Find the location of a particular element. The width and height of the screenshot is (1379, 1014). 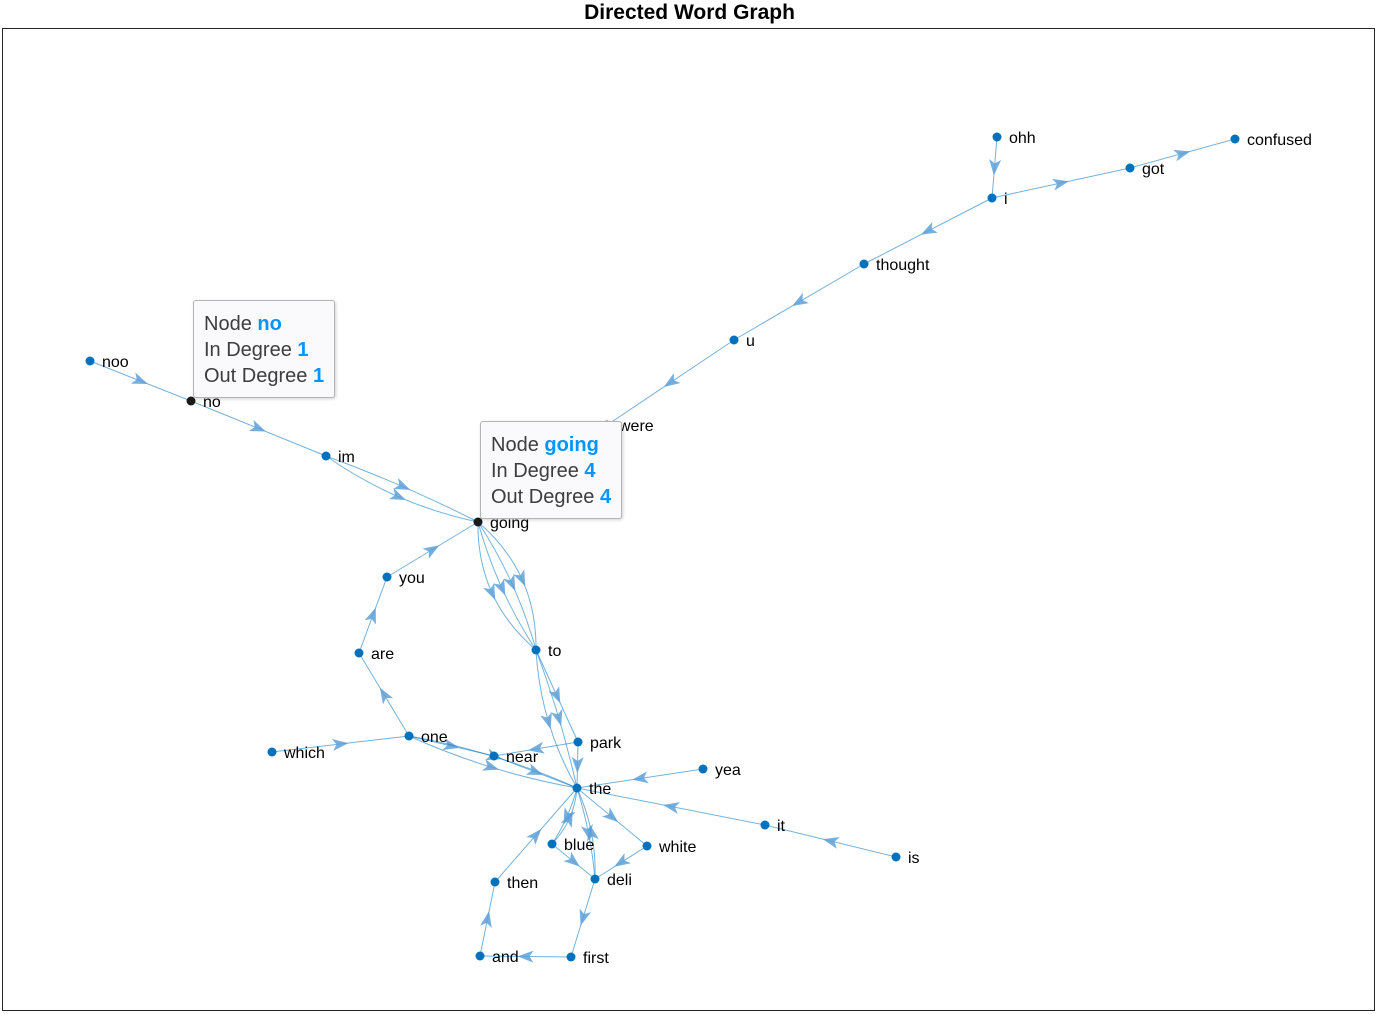

edge-no-im is located at coordinates (258, 428).